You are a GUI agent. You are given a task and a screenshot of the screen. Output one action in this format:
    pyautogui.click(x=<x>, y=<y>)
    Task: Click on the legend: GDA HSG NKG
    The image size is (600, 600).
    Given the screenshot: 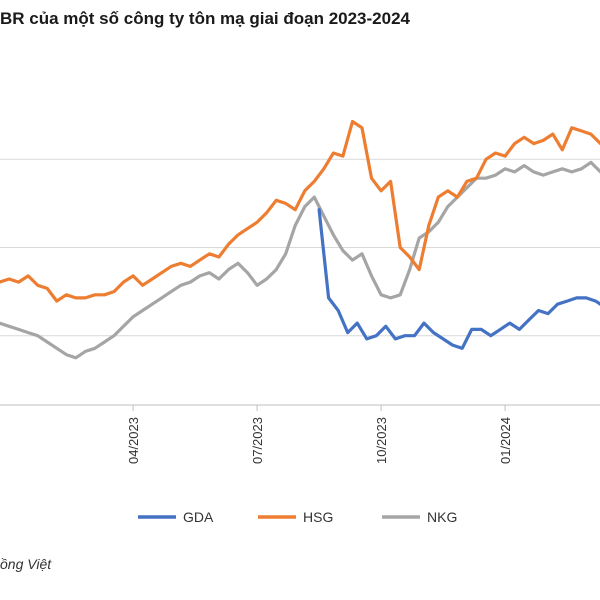 What is the action you would take?
    pyautogui.click(x=297, y=517)
    